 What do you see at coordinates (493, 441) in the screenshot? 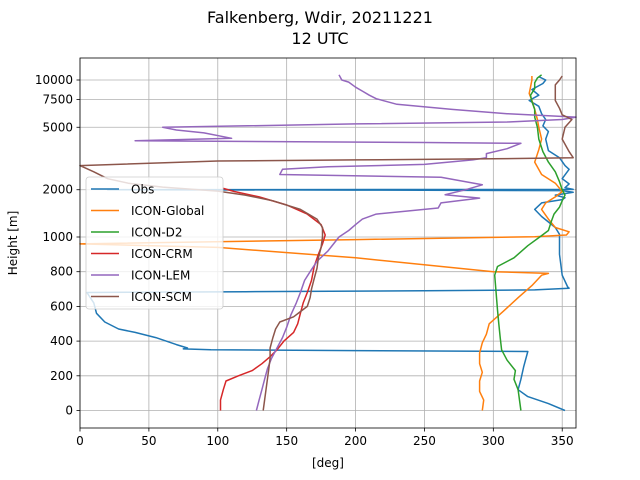
I see `x-tick-label: 300` at bounding box center [493, 441].